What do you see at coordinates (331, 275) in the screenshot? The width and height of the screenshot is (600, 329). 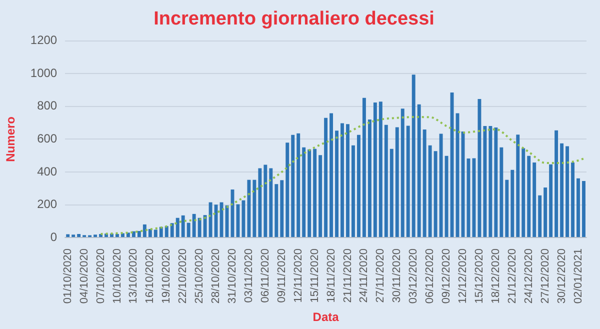 I see `x-tick-label: 18/11/2020` at bounding box center [331, 275].